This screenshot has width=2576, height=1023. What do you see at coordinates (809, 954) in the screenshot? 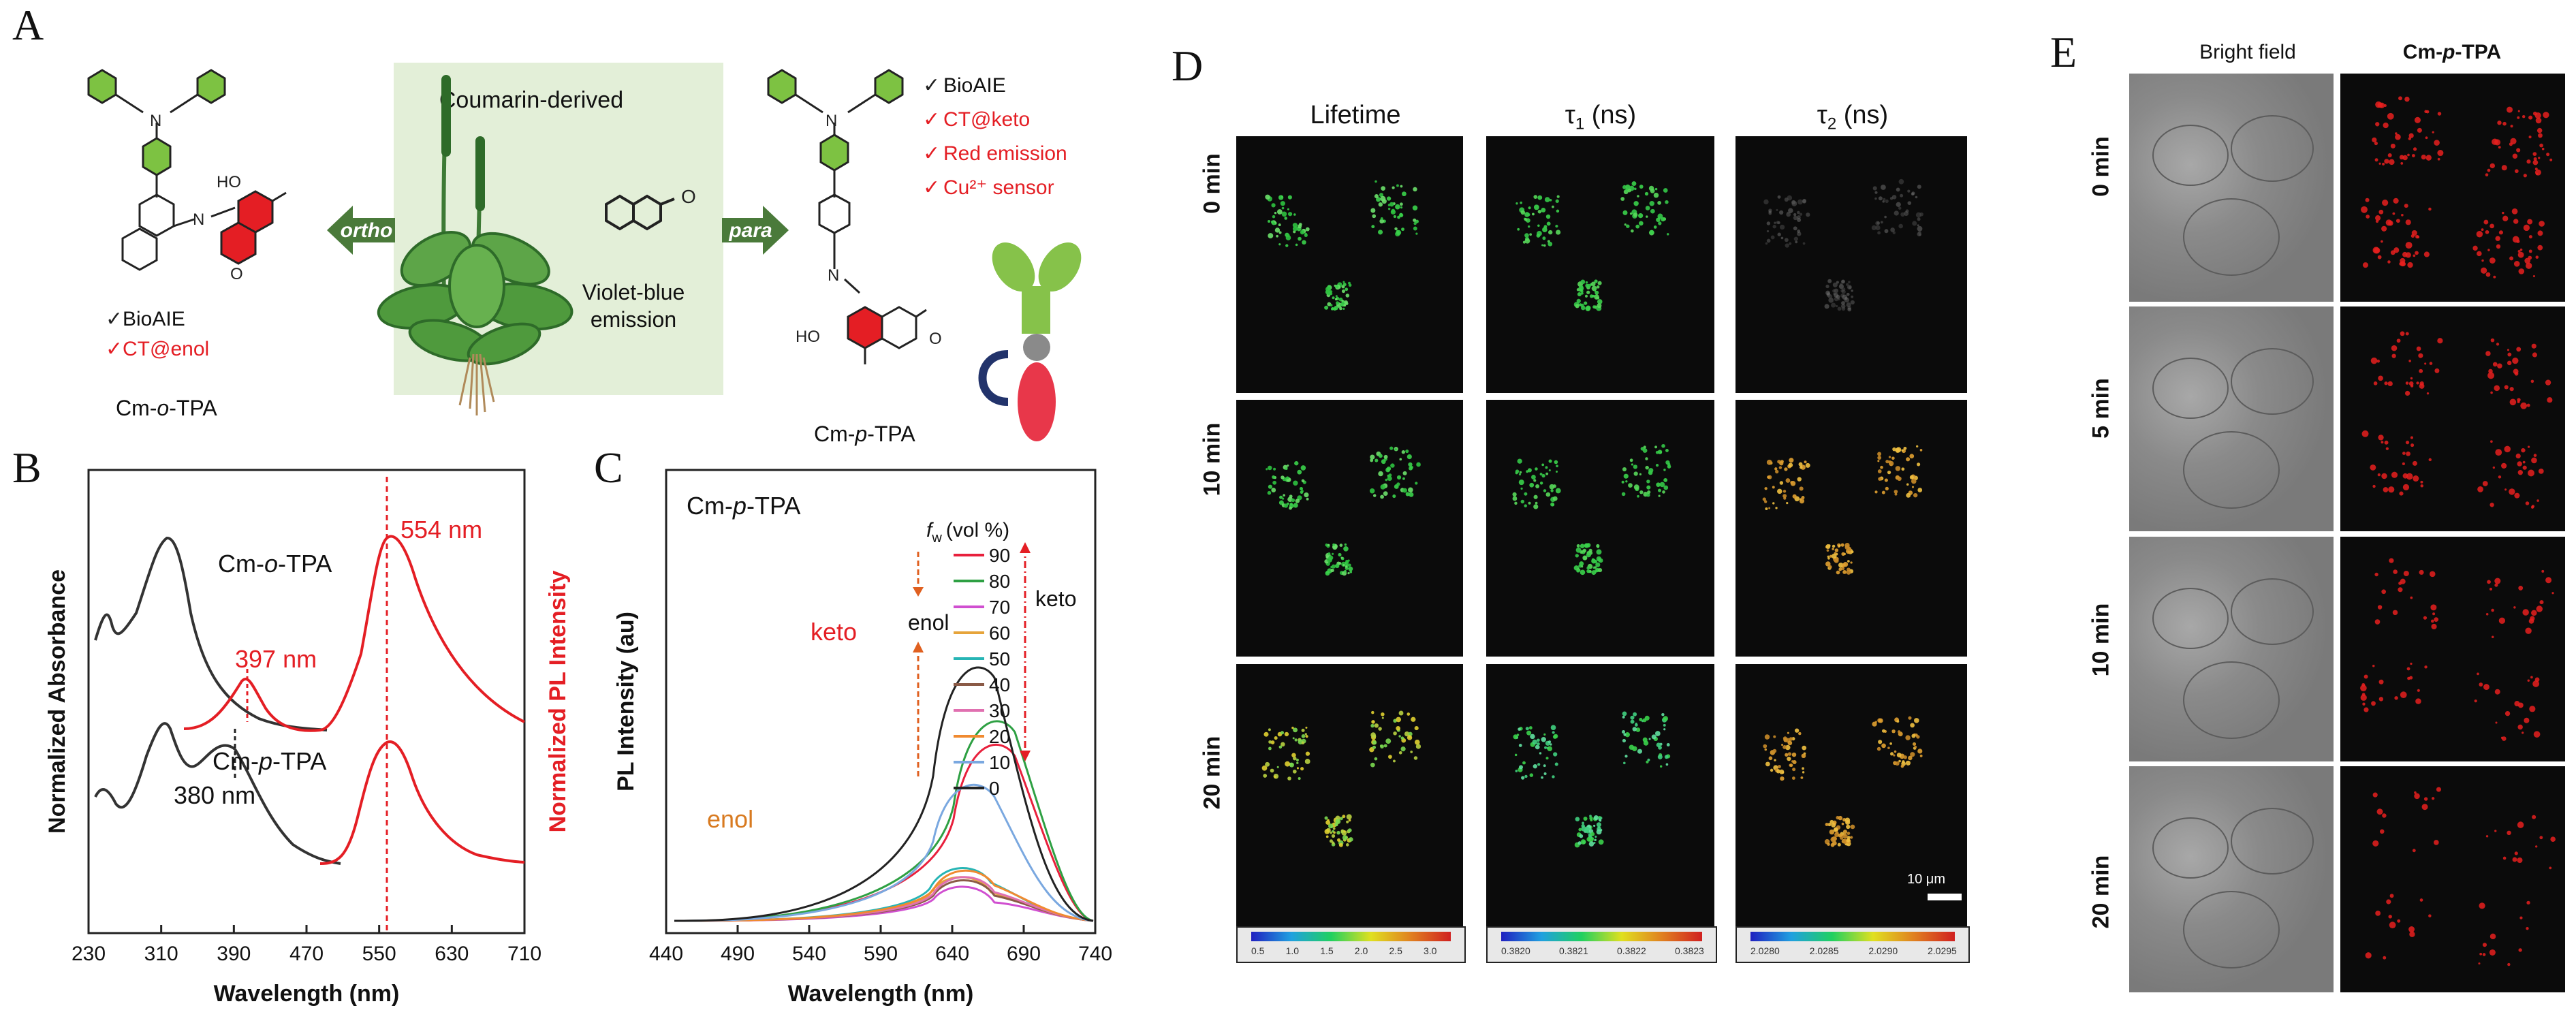
I see `c-xtick-label: 540` at bounding box center [809, 954].